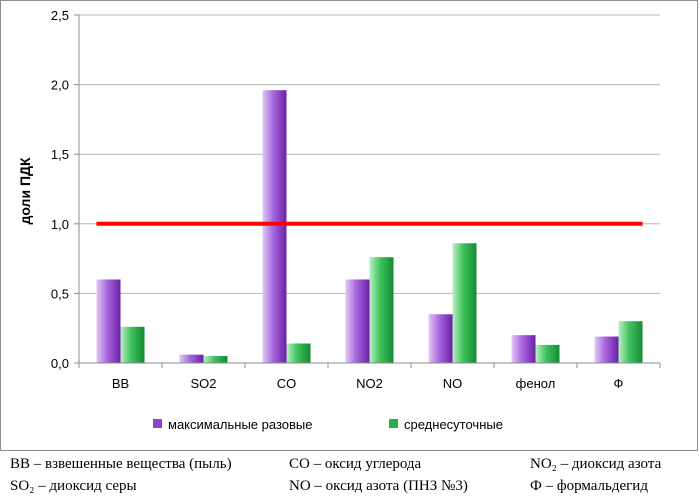  What do you see at coordinates (240, 424) in the screenshot?
I see `legend-label: максимальные разовые` at bounding box center [240, 424].